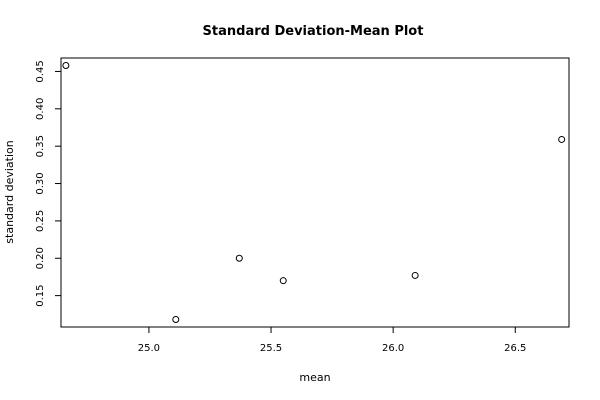  Describe the element at coordinates (393, 348) in the screenshot. I see `x-tick-label: 26.0` at that location.